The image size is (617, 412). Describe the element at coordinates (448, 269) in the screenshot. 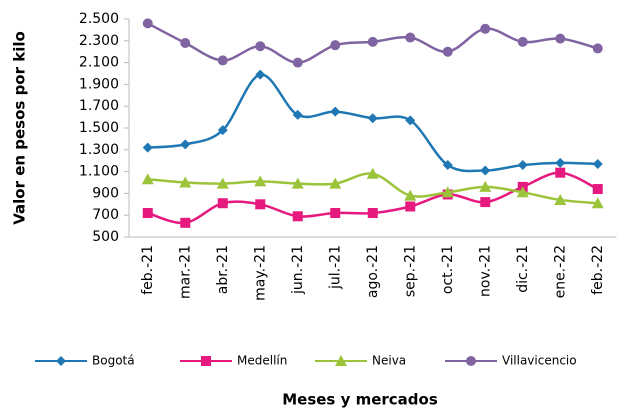

I see `x-tick-label: oct.-21` at that location.